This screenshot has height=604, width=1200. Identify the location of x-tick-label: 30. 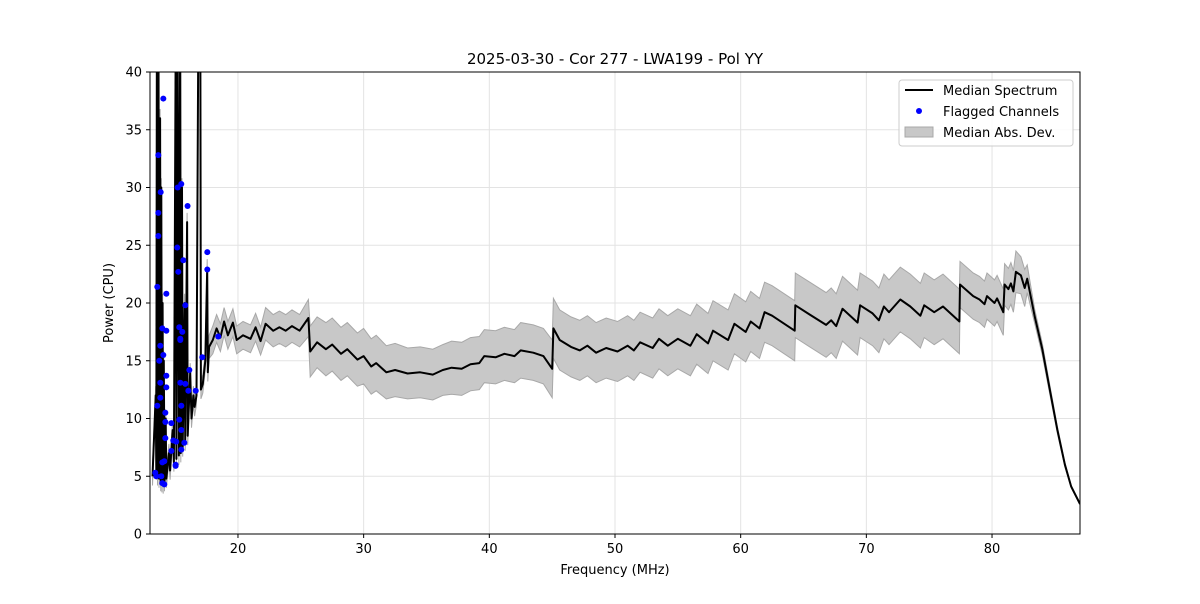
(363, 549).